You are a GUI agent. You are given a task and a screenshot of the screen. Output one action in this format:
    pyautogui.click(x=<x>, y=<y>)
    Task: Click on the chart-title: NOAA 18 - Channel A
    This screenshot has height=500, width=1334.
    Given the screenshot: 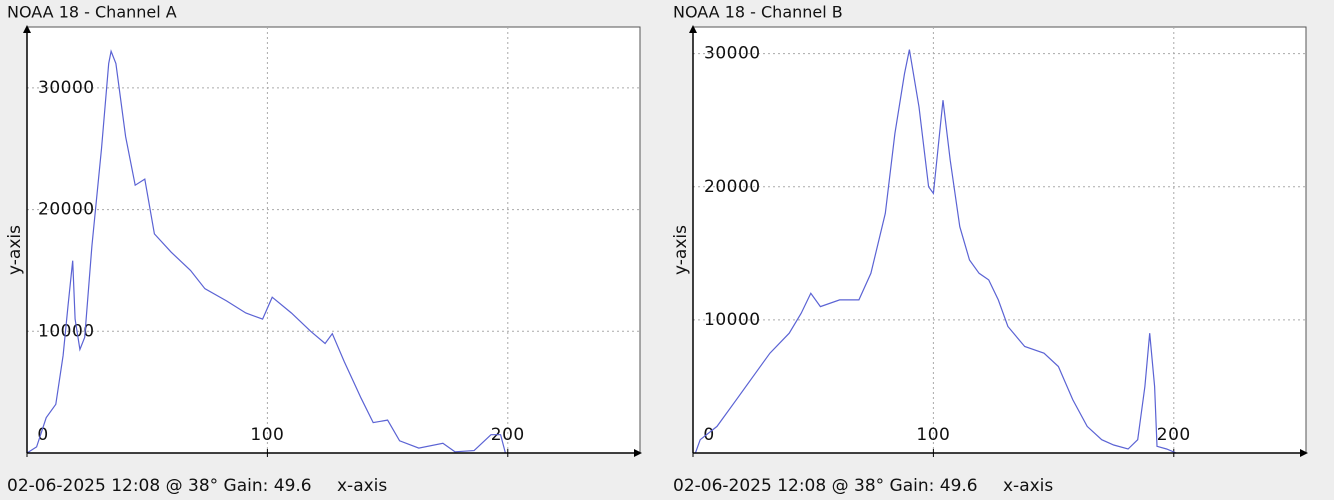 What is the action you would take?
    pyautogui.click(x=92, y=12)
    